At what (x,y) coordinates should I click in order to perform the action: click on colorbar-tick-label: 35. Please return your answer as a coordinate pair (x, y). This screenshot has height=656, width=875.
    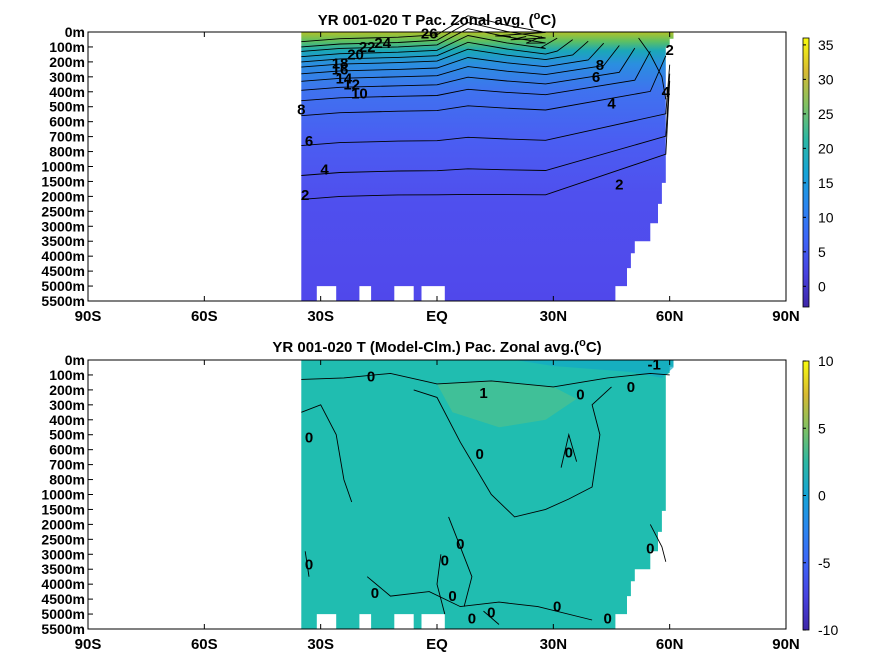
    Looking at the image, I should click on (826, 45).